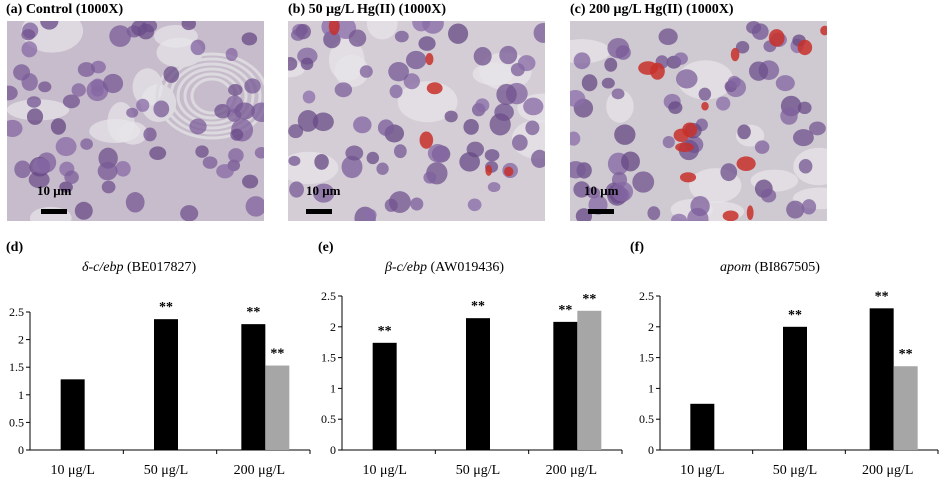 Image resolution: width=944 pixels, height=489 pixels. Describe the element at coordinates (652, 9) in the screenshot. I see `panel-c-label: (c) 200 μg/L Hg(II) (1000X)` at that location.